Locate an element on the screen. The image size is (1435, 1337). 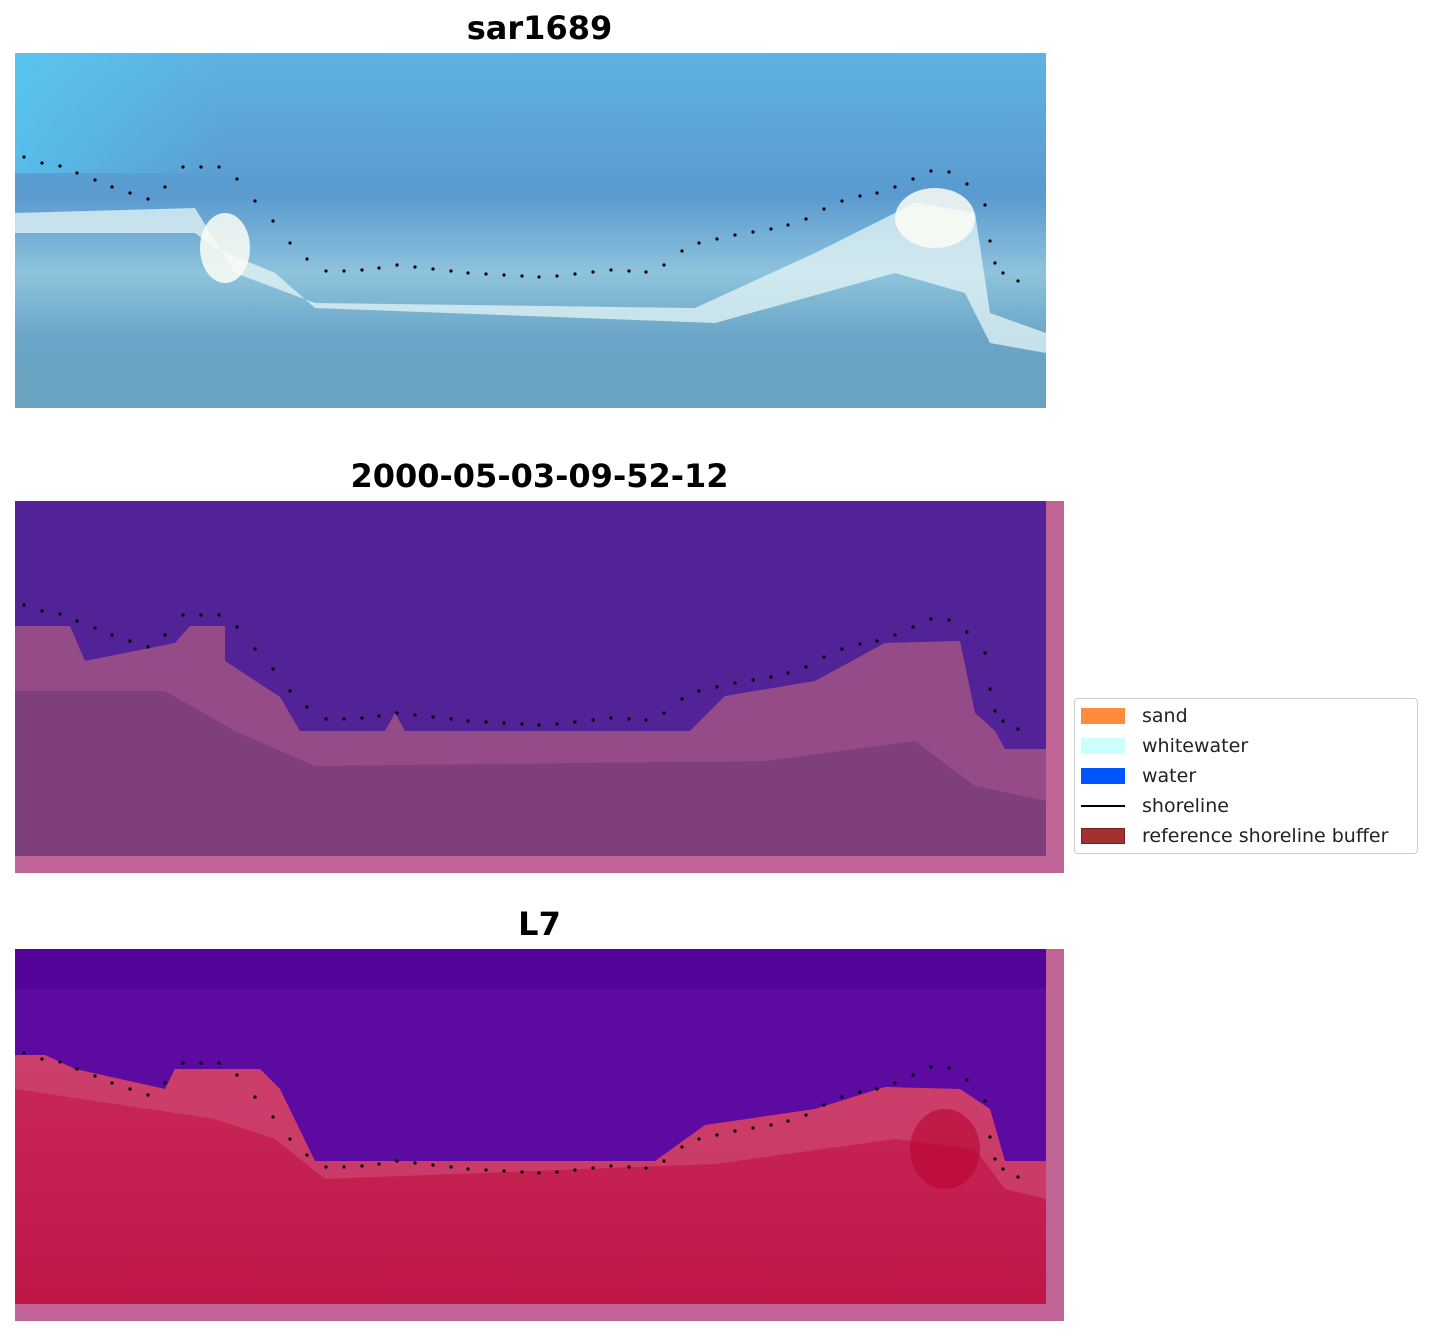
panel-title-date: 2000-05-03-09-52-12 is located at coordinates (539, 476).